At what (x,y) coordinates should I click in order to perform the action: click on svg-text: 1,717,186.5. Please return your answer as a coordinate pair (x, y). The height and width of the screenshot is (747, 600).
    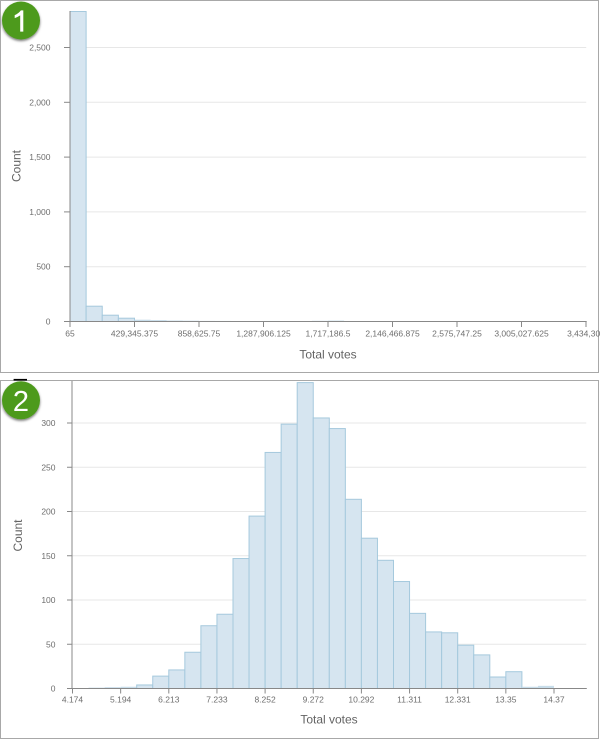
    Looking at the image, I should click on (328, 334).